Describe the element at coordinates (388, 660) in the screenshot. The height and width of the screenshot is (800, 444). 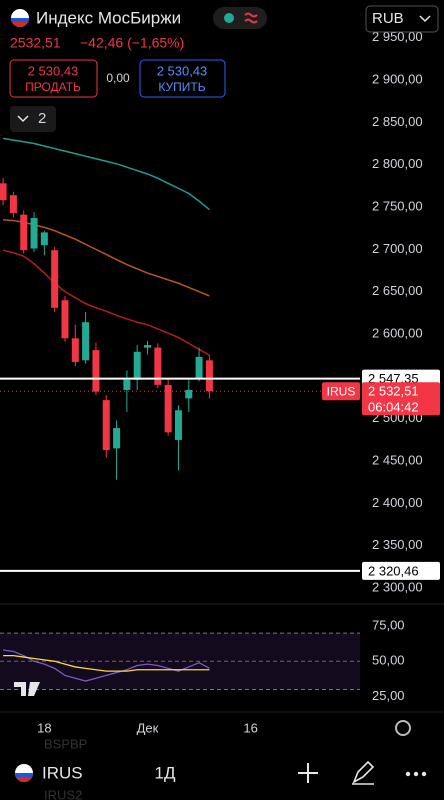
I see `y-tick-label: 50,00` at that location.